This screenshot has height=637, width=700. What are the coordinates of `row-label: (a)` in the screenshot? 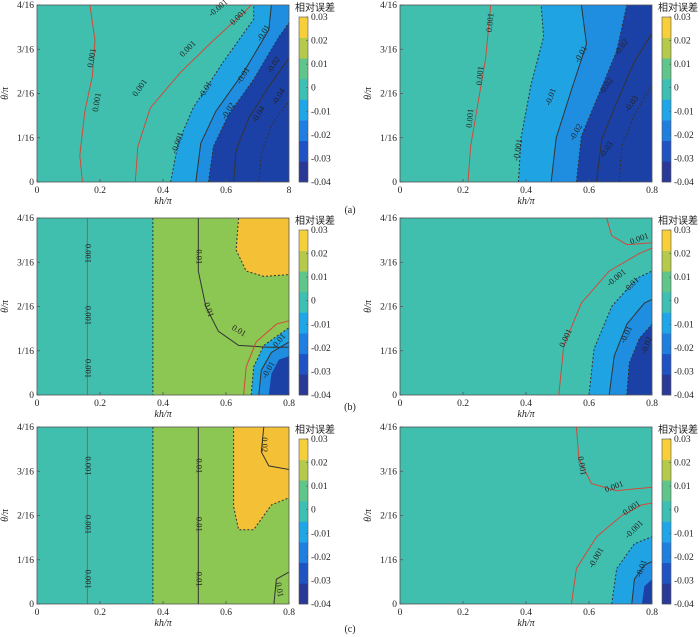 It's located at (349, 210).